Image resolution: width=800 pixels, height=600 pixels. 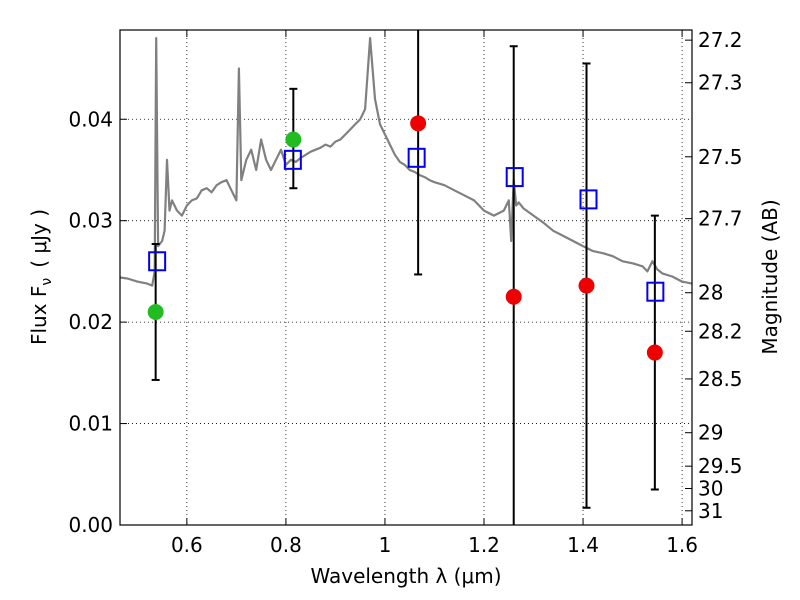 I want to click on mag-tick-label: 28.2, so click(x=720, y=331).